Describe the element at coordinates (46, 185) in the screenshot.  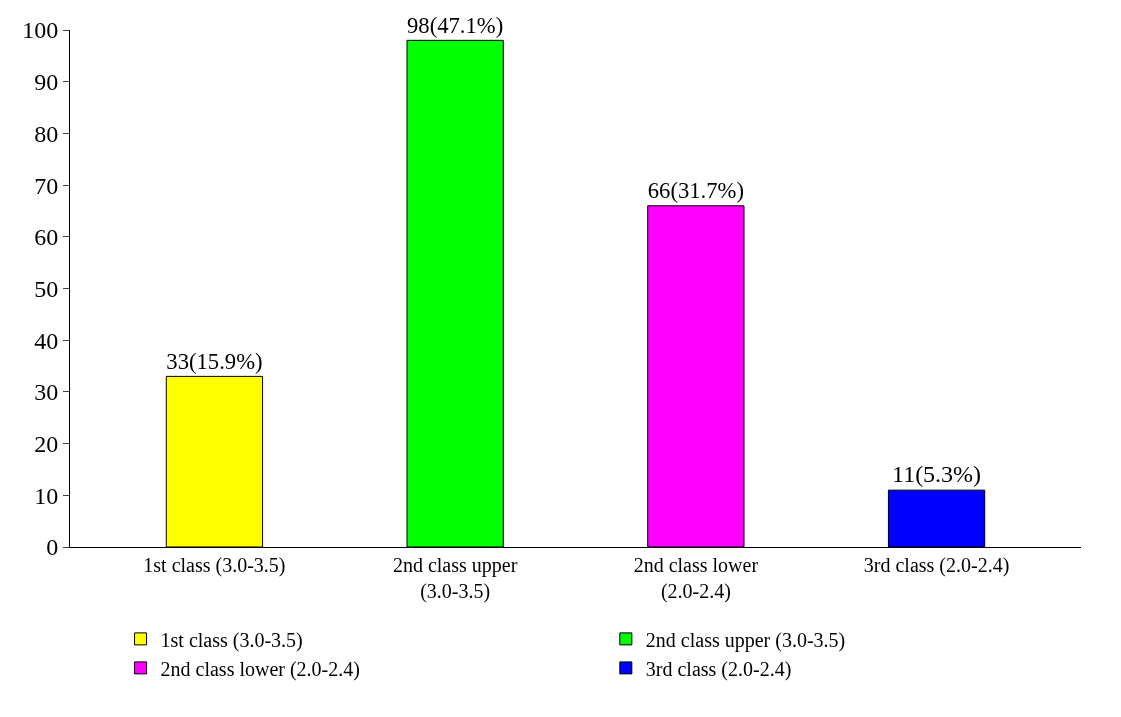
I see `y-tick-label: 70` at that location.